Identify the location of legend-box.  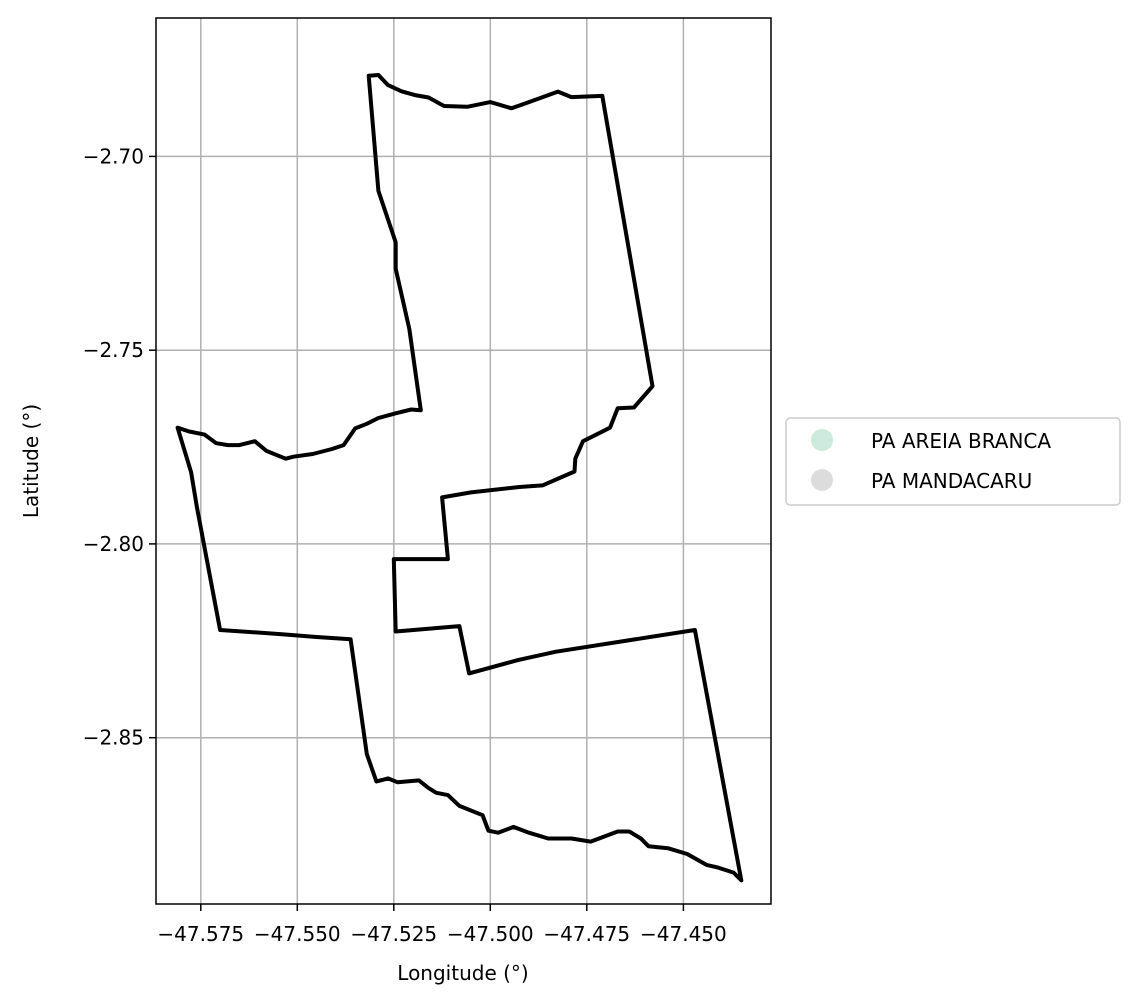
(953, 461).